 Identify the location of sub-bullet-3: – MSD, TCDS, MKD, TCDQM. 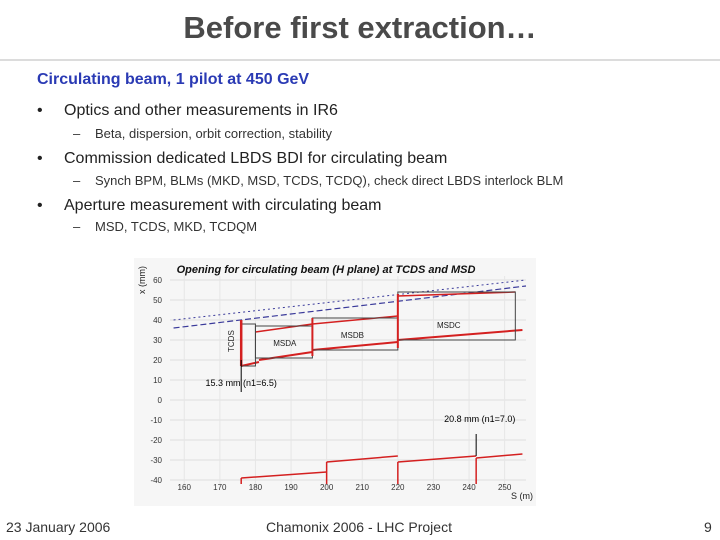
(176, 226).